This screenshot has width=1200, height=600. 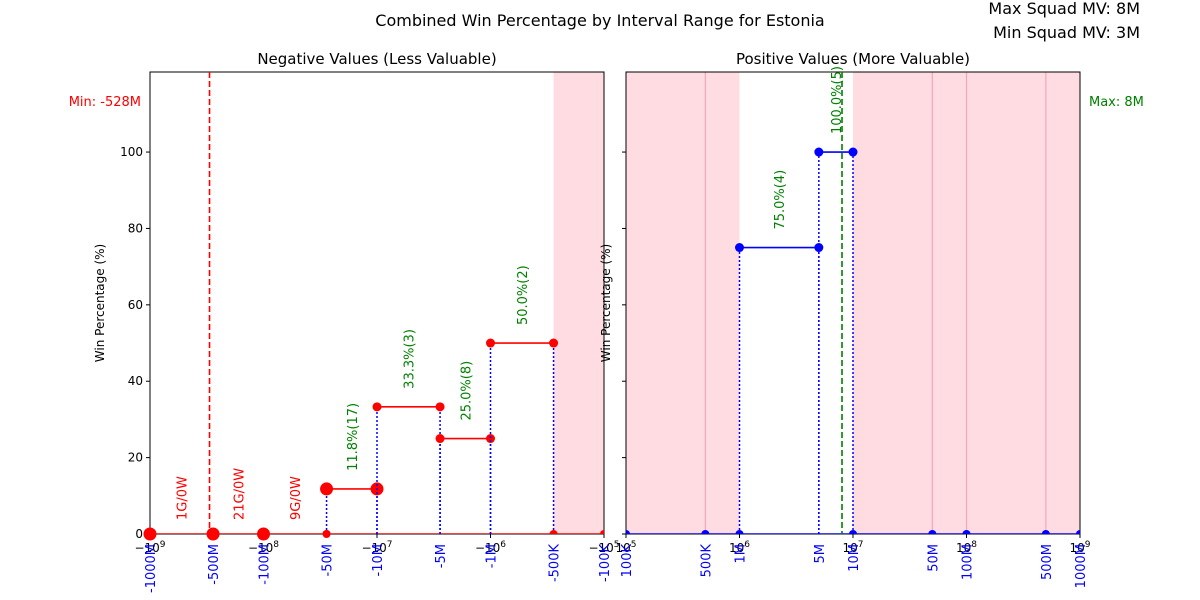 I want to click on y-tick-label: 40, so click(x=135, y=381).